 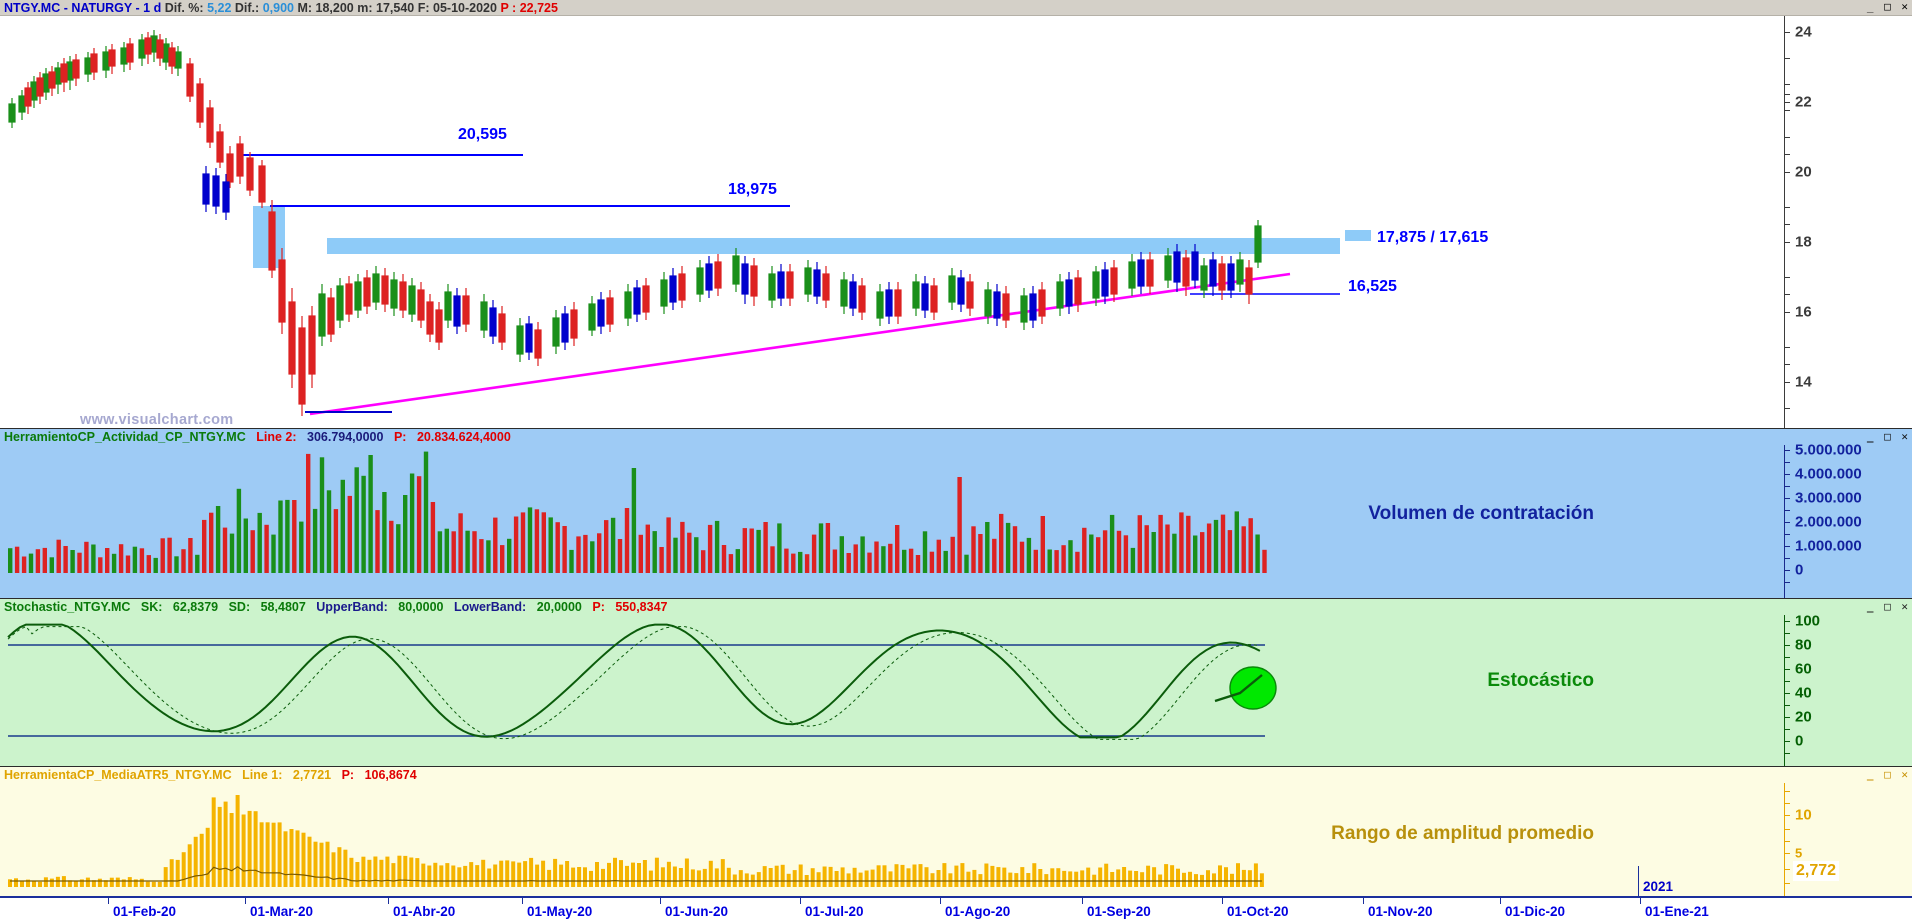 I want to click on stochastic-axis: 100 80 60 40 20 0, so click(x=1848, y=689).